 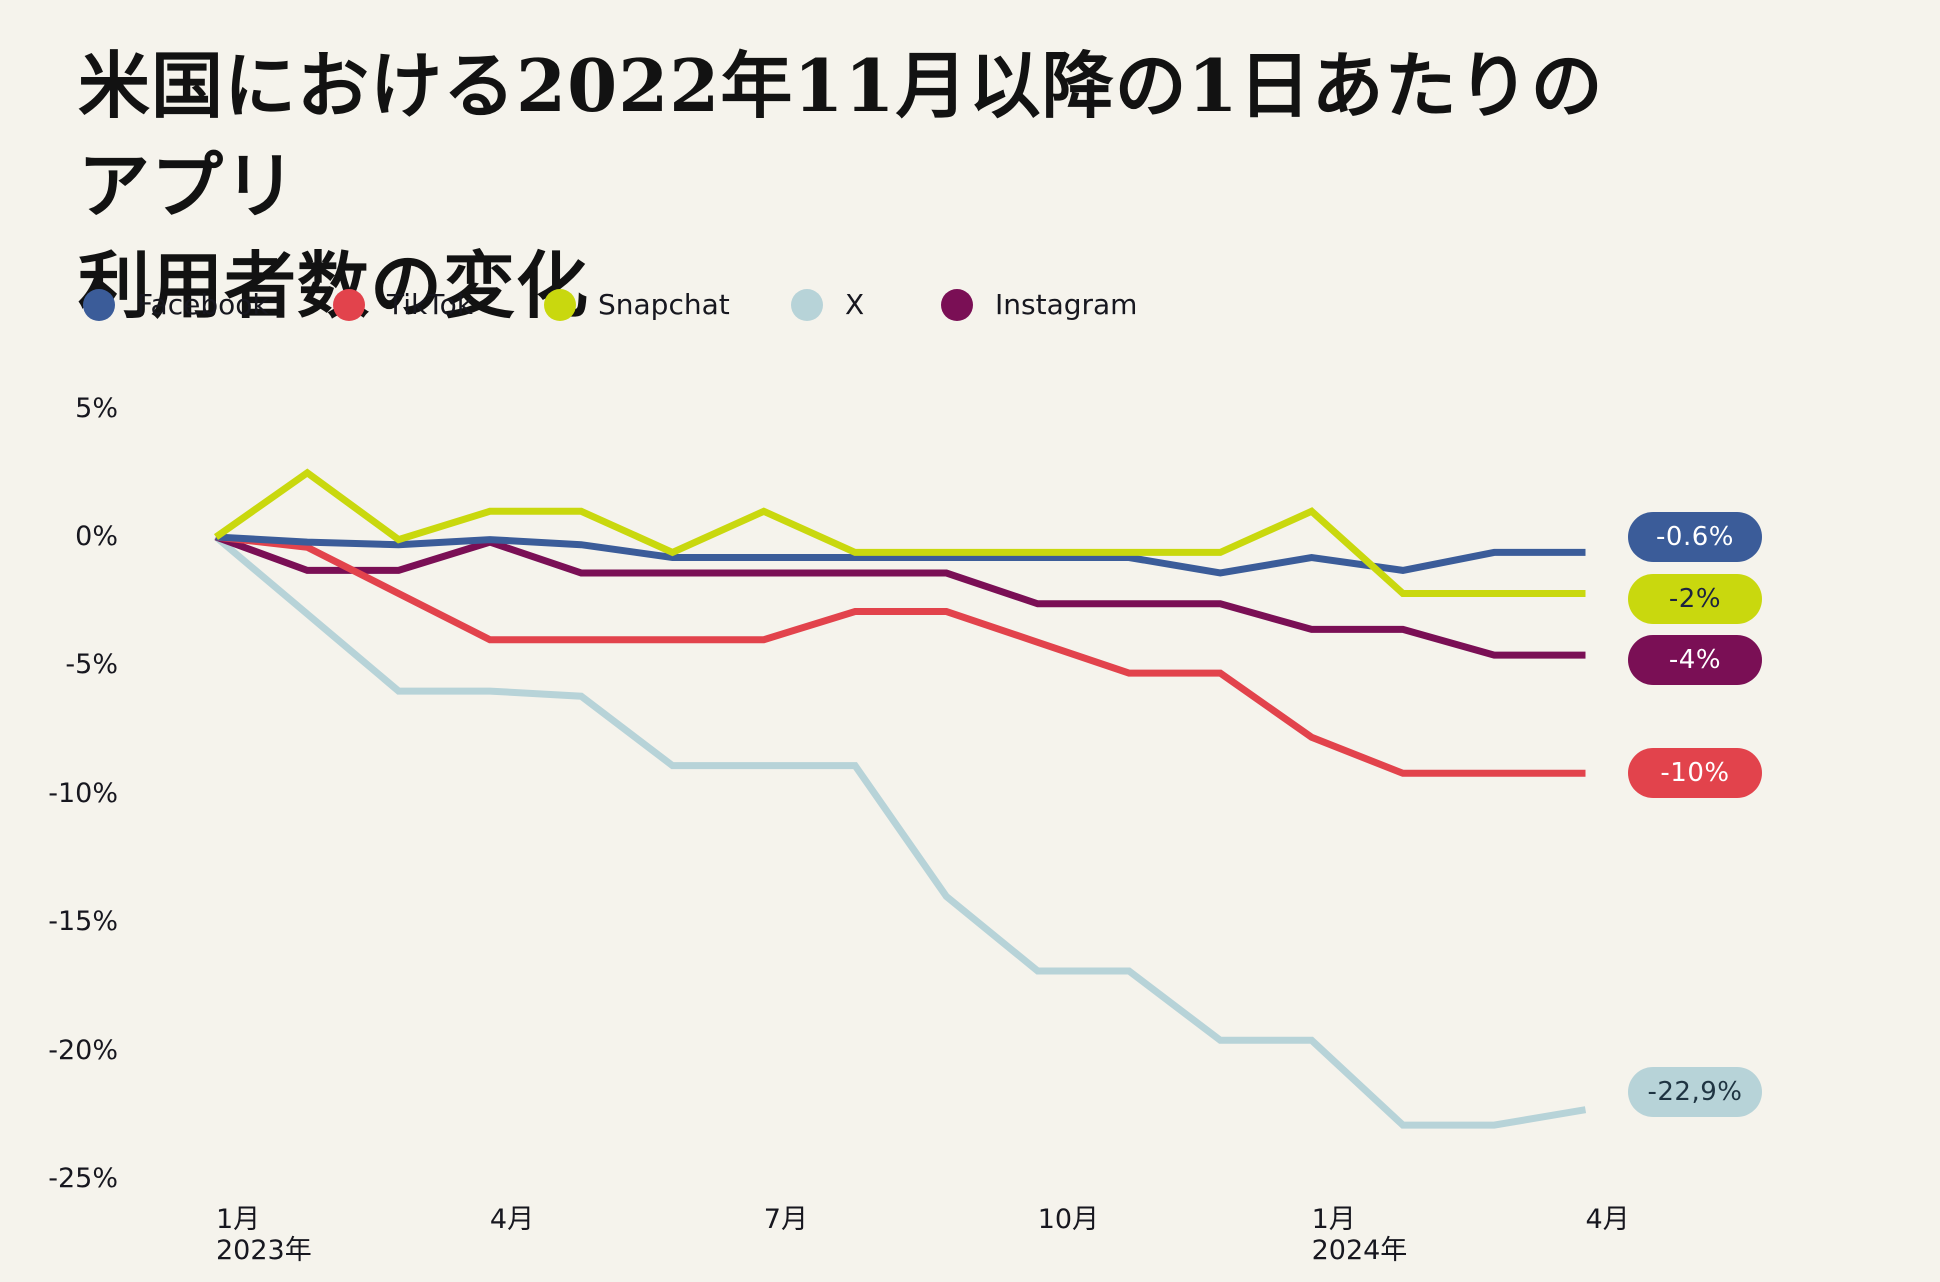 What do you see at coordinates (664, 304) in the screenshot?
I see `legend-label-snapchat: Snapchat` at bounding box center [664, 304].